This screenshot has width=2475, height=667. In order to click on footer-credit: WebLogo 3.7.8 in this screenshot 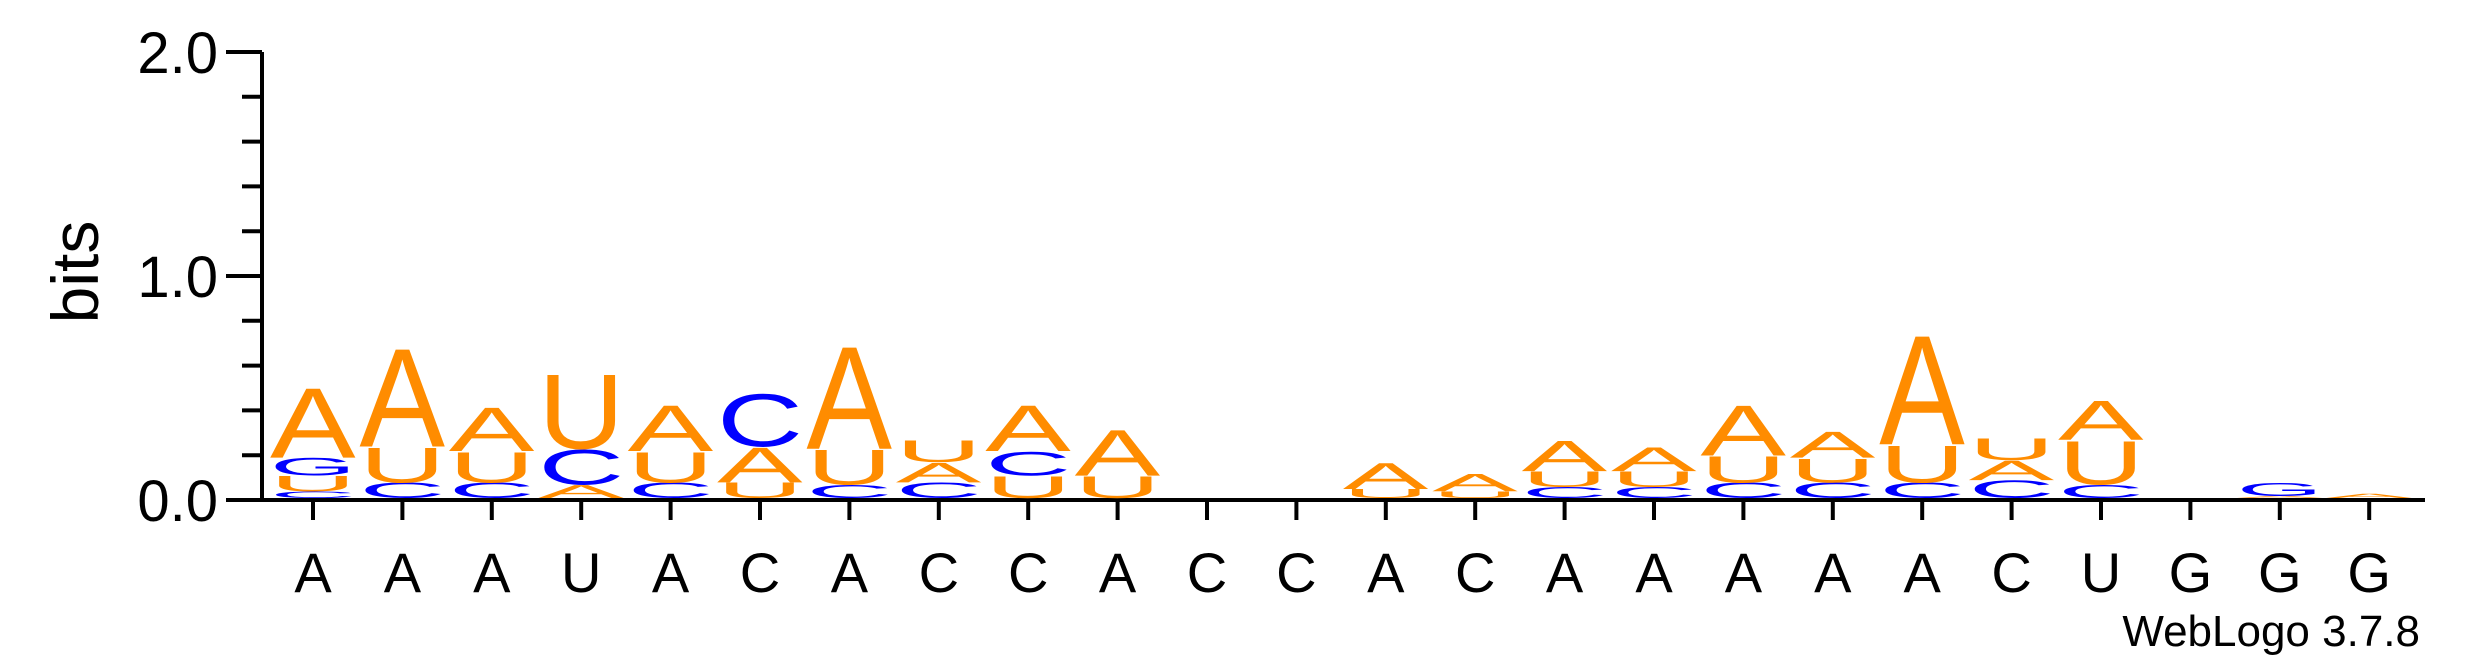, I will do `click(2271, 631)`.